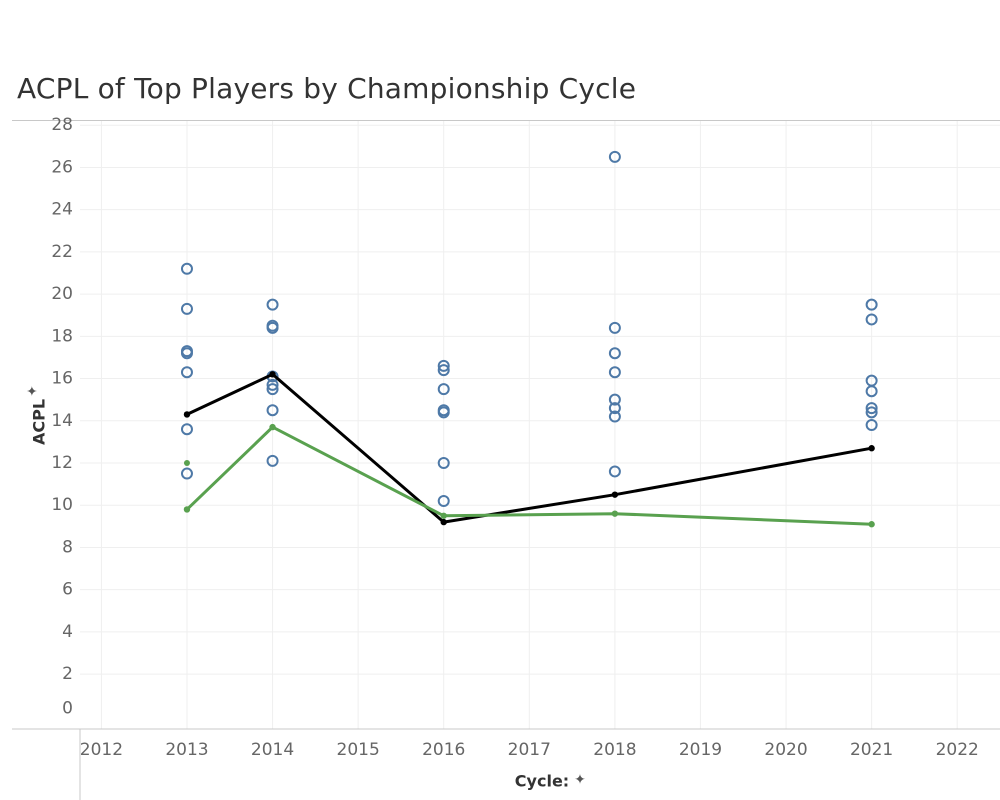  What do you see at coordinates (62, 336) in the screenshot?
I see `y-tick-label: 18` at bounding box center [62, 336].